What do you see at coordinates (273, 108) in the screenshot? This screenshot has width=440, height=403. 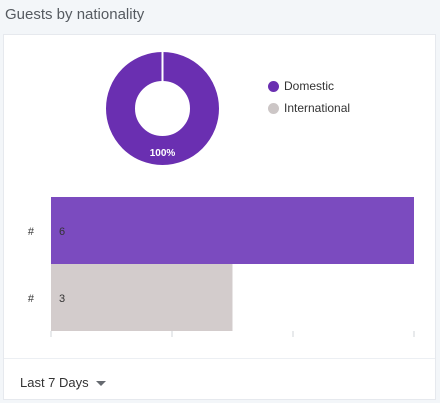 I see `legend-dot-international` at bounding box center [273, 108].